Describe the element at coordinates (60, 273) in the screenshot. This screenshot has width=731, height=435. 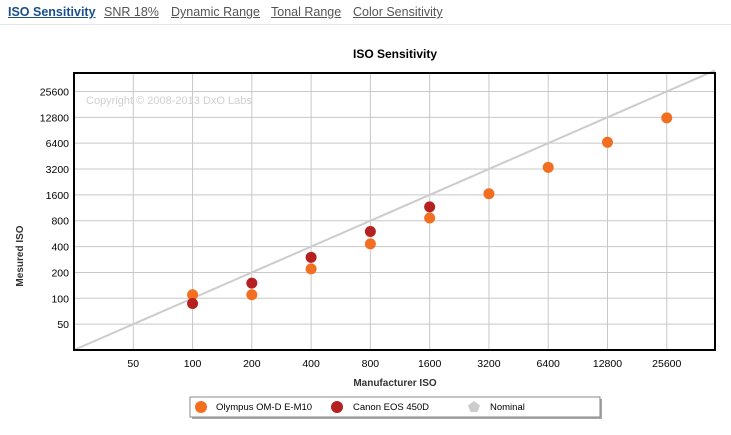
I see `y-tick-label: 200` at that location.